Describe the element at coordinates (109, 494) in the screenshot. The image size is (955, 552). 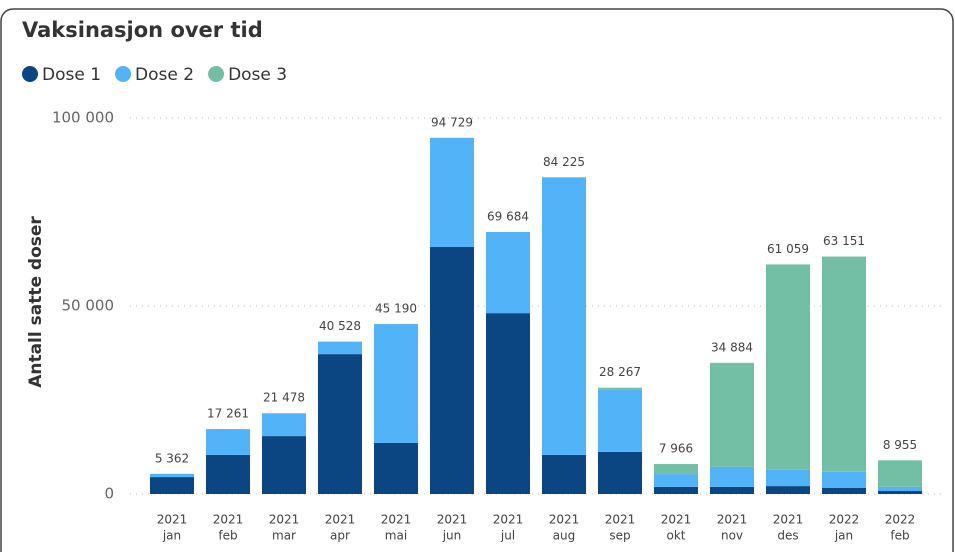
I see `y-tick-label: 0` at that location.